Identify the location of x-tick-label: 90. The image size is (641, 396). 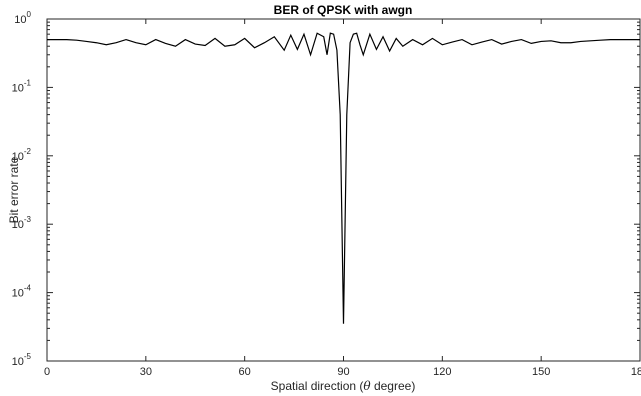
(343, 372).